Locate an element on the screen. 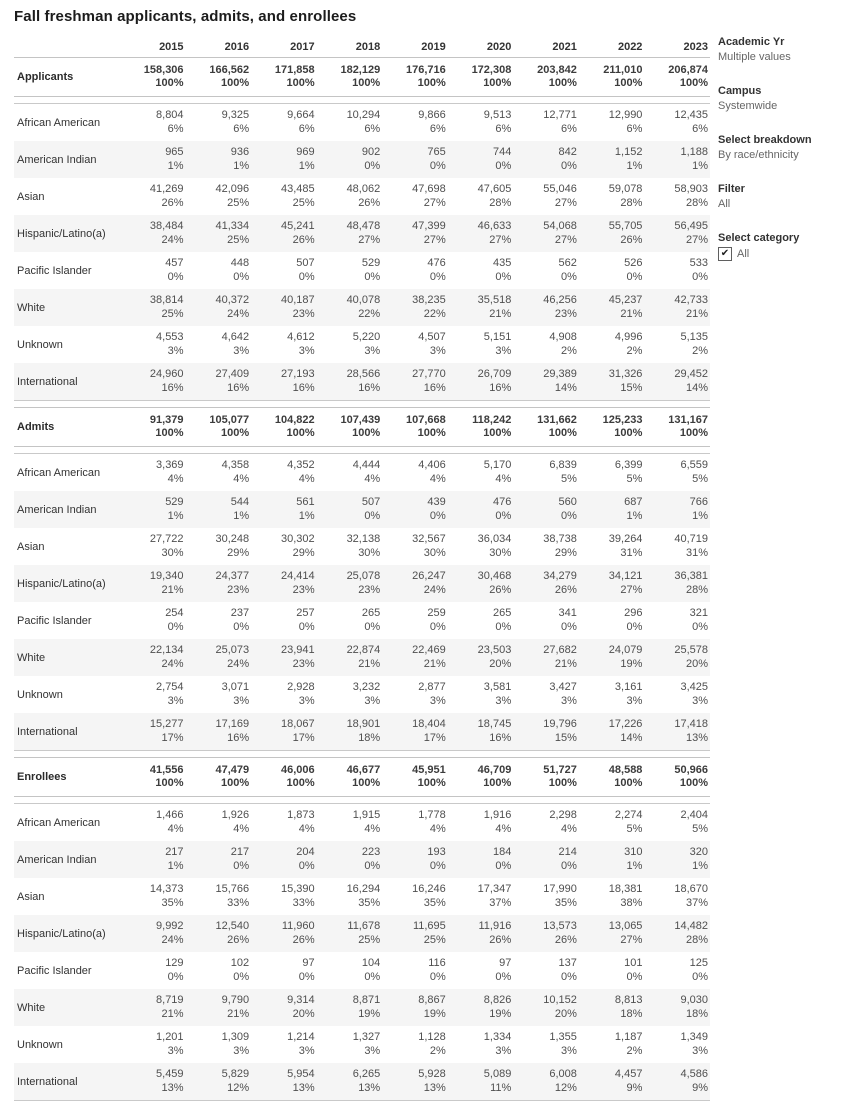 The width and height of the screenshot is (858, 1116). data-cell: 171,858 100% is located at coordinates (284, 77).